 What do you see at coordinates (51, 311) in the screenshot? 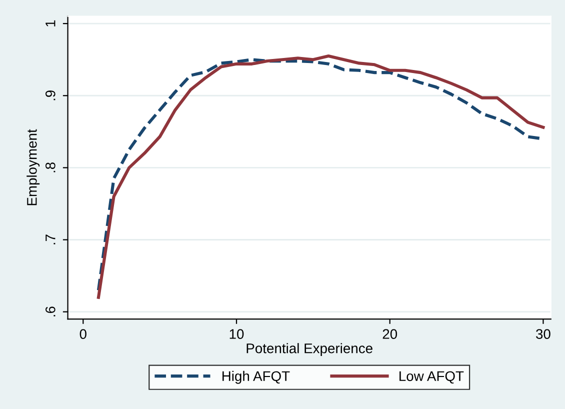
I see `y-tick-label: .6` at bounding box center [51, 311].